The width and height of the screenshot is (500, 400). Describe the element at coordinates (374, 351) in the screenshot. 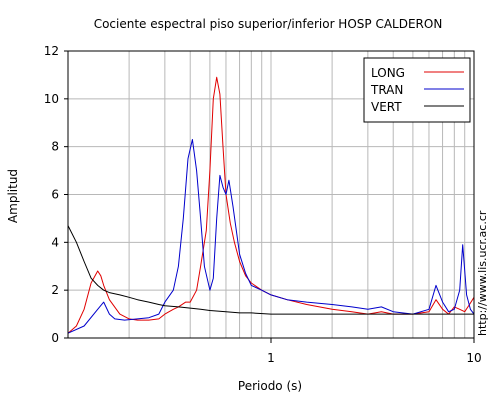

I see `x-axis: 1 10` at that location.